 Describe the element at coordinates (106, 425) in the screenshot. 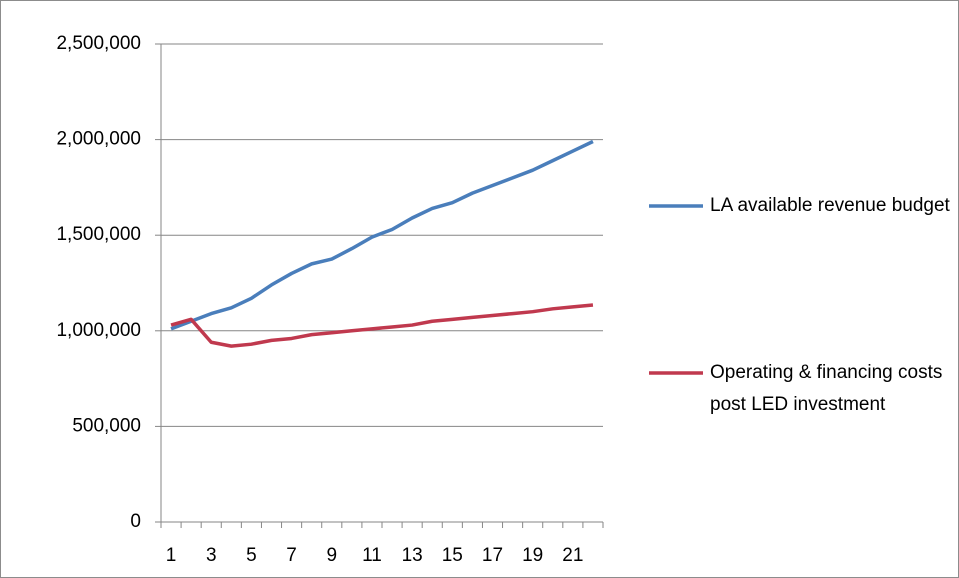

I see `y-tick-label: 500,000` at that location.